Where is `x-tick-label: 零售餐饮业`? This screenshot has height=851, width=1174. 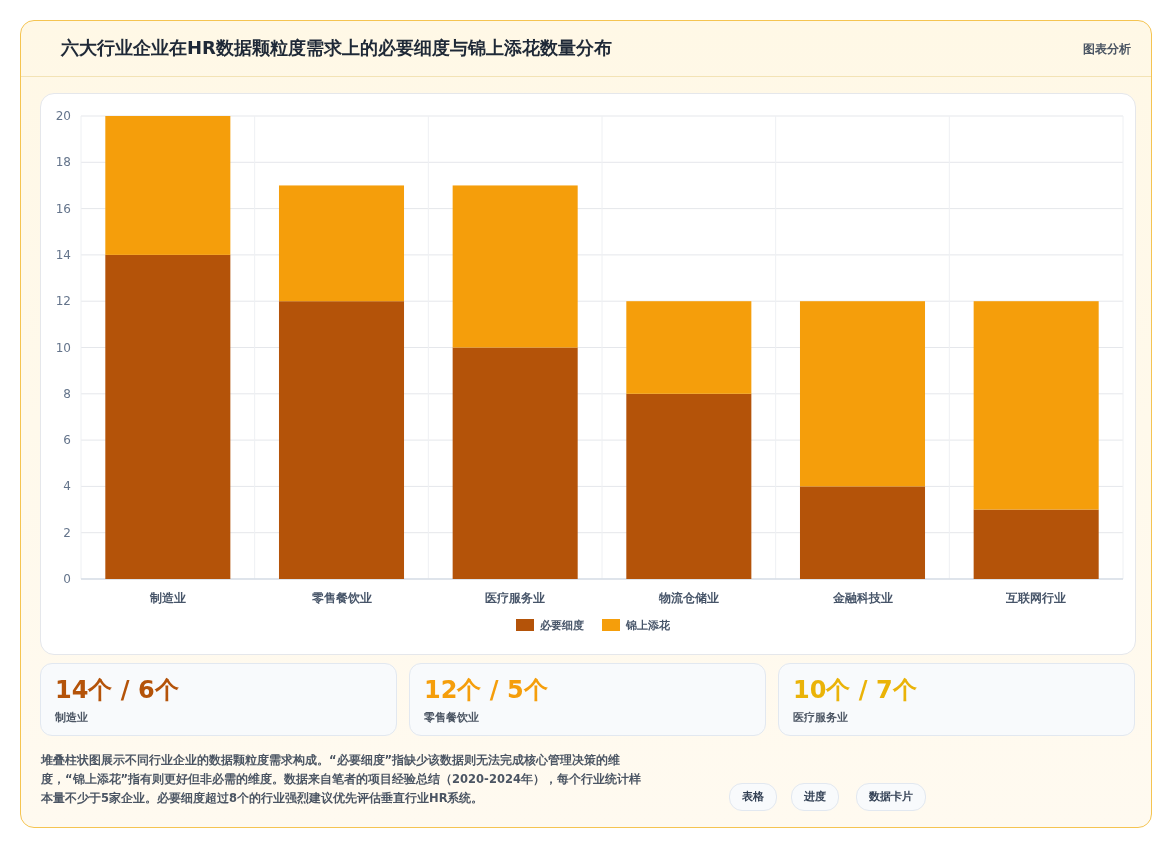
x-tick-label: 零售餐饮业 is located at coordinates (341, 598).